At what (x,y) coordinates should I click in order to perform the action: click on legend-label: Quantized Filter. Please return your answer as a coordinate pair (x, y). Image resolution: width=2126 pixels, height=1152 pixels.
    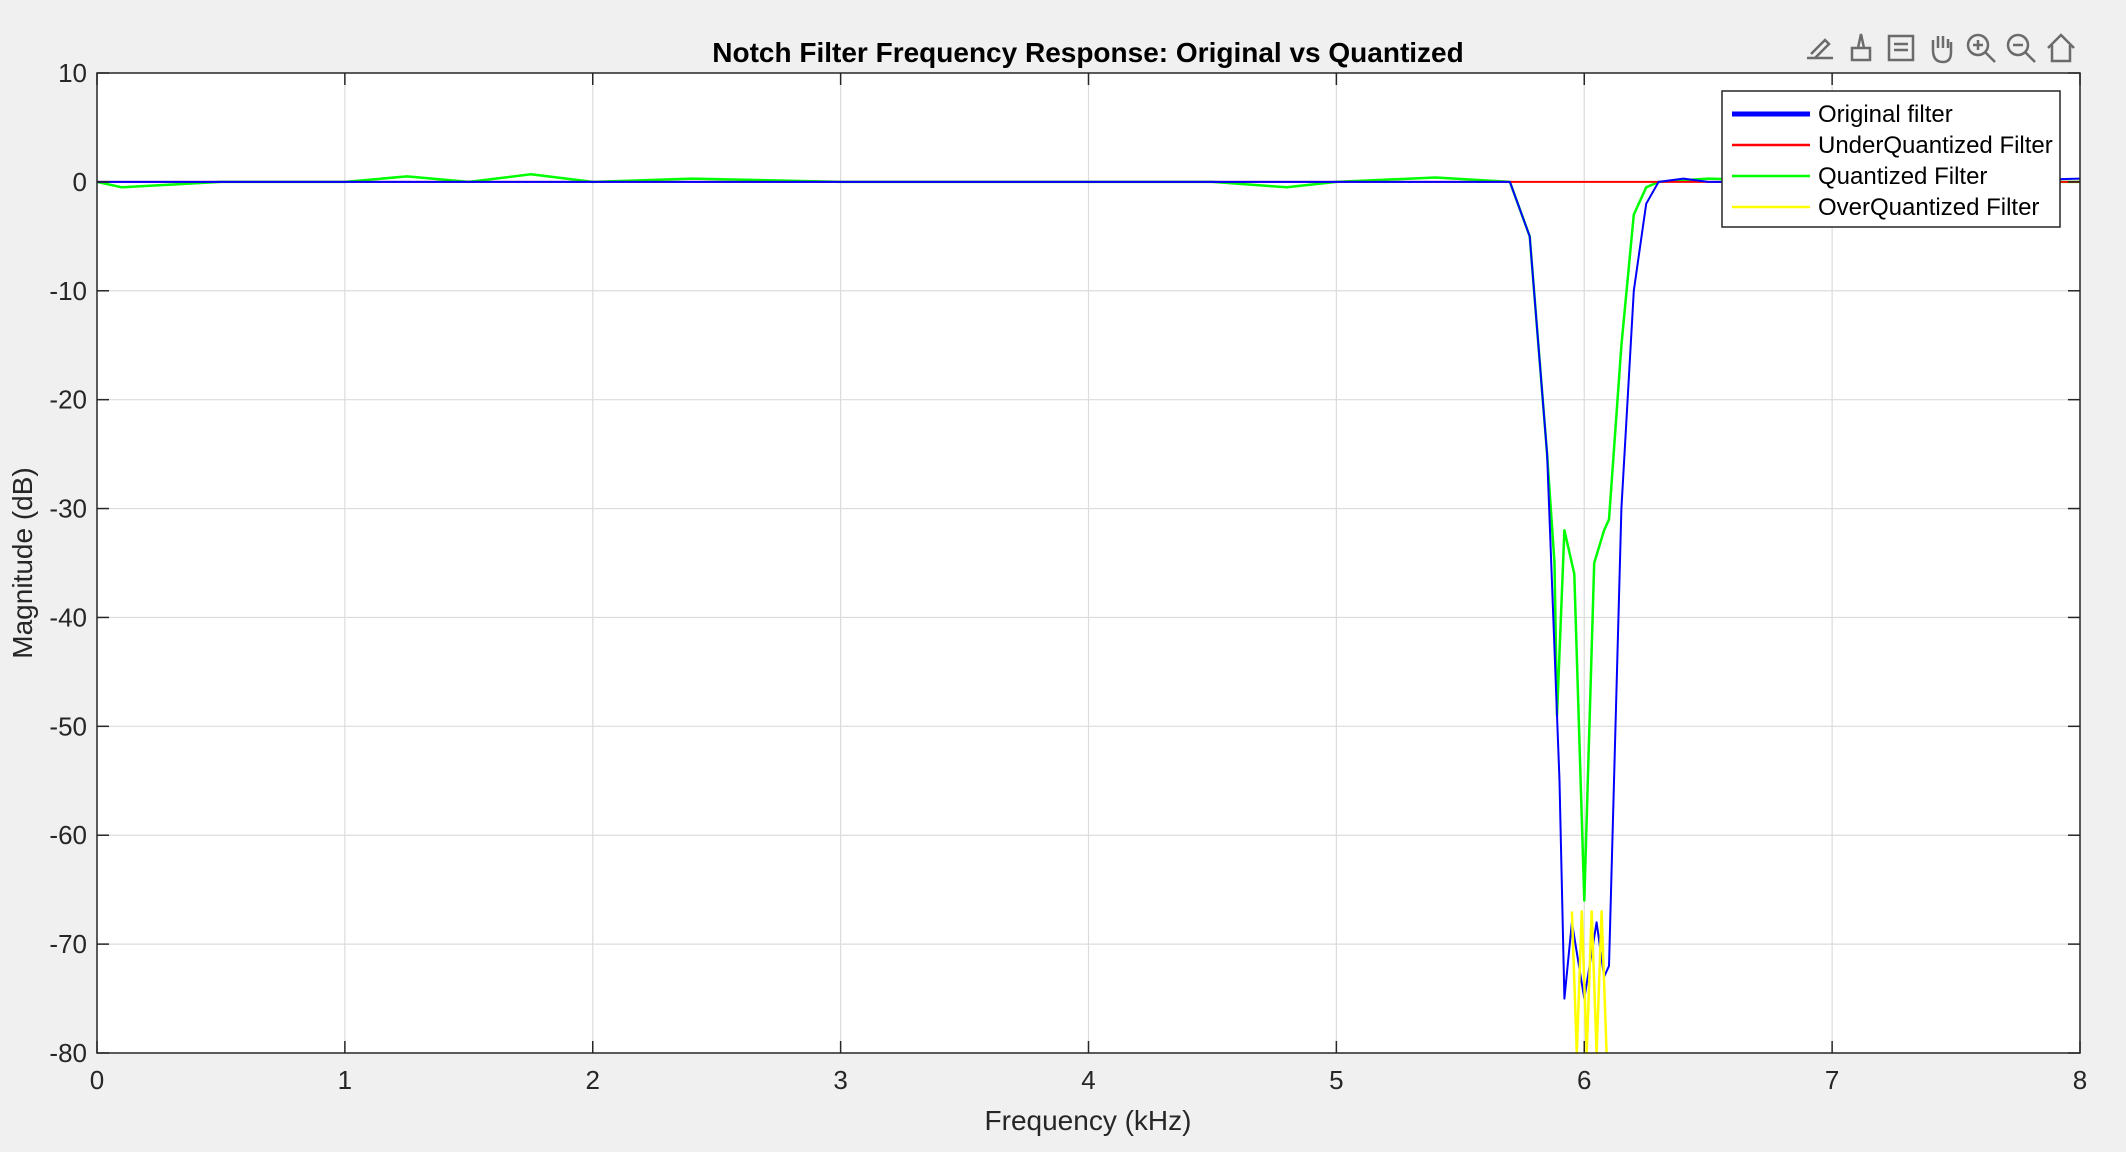
    Looking at the image, I should click on (1902, 176).